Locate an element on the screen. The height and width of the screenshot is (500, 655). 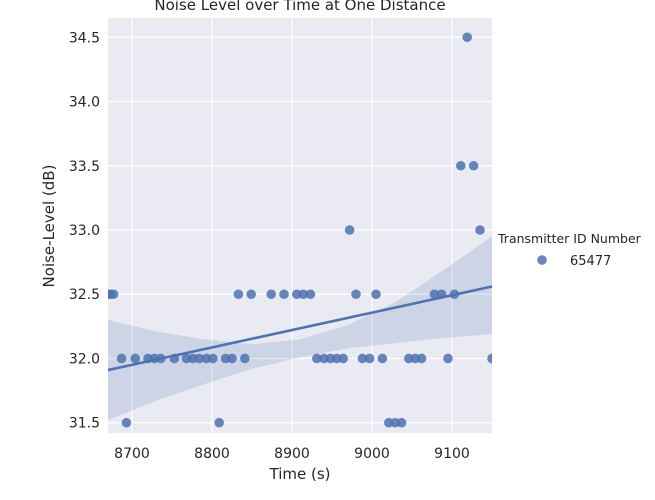
y-tick-label: 32.0 is located at coordinates (84, 359).